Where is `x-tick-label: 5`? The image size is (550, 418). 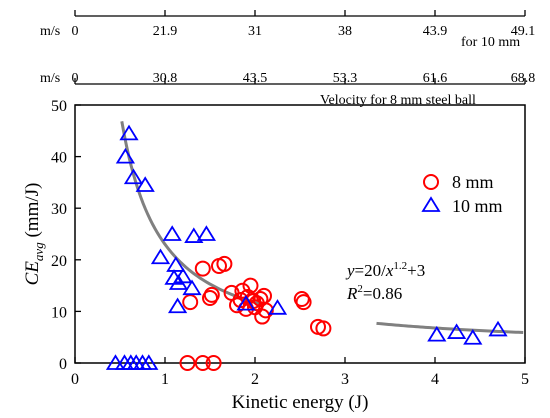
x-tick-label: 5 is located at coordinates (525, 379).